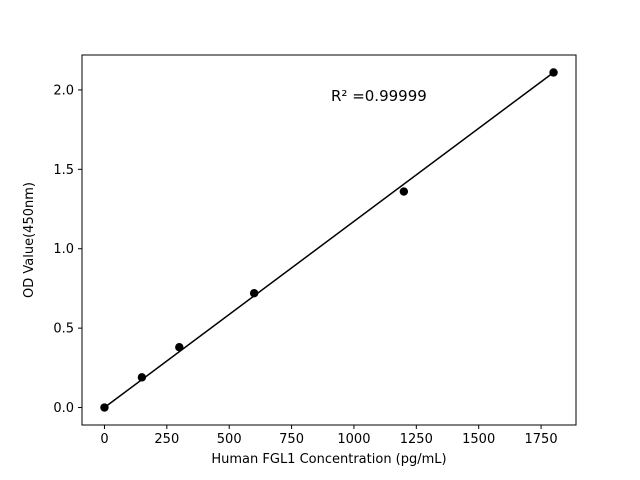  Describe the element at coordinates (229, 439) in the screenshot. I see `x-tick-label: 500` at that location.